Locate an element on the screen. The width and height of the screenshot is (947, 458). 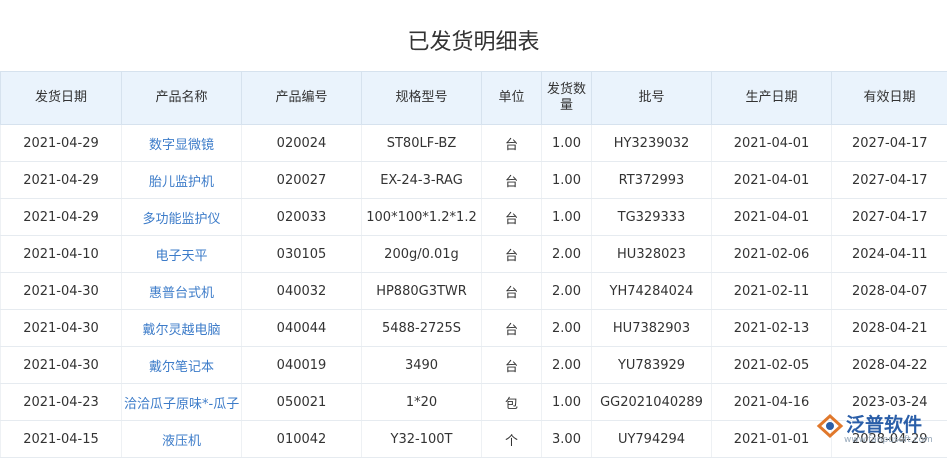
product-name: 多功能监护仪 is located at coordinates (182, 217).